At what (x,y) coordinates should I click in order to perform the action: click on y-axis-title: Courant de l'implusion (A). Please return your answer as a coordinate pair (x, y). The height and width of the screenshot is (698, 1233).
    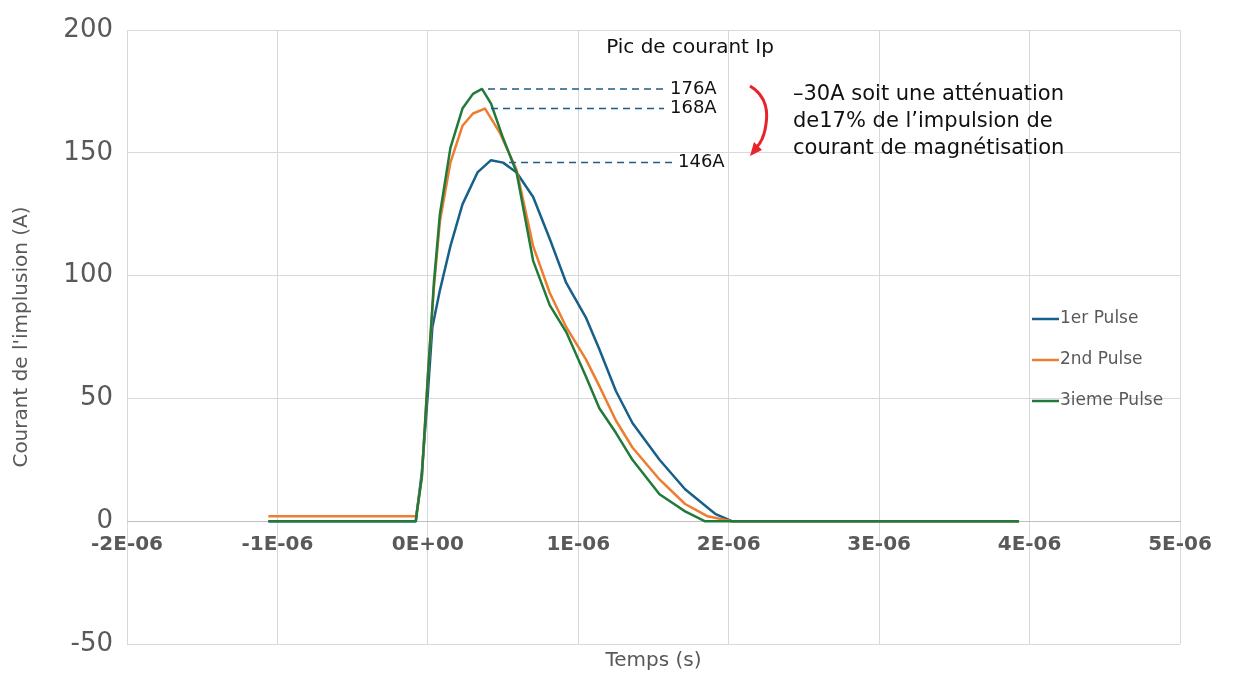
    Looking at the image, I should click on (20, 337).